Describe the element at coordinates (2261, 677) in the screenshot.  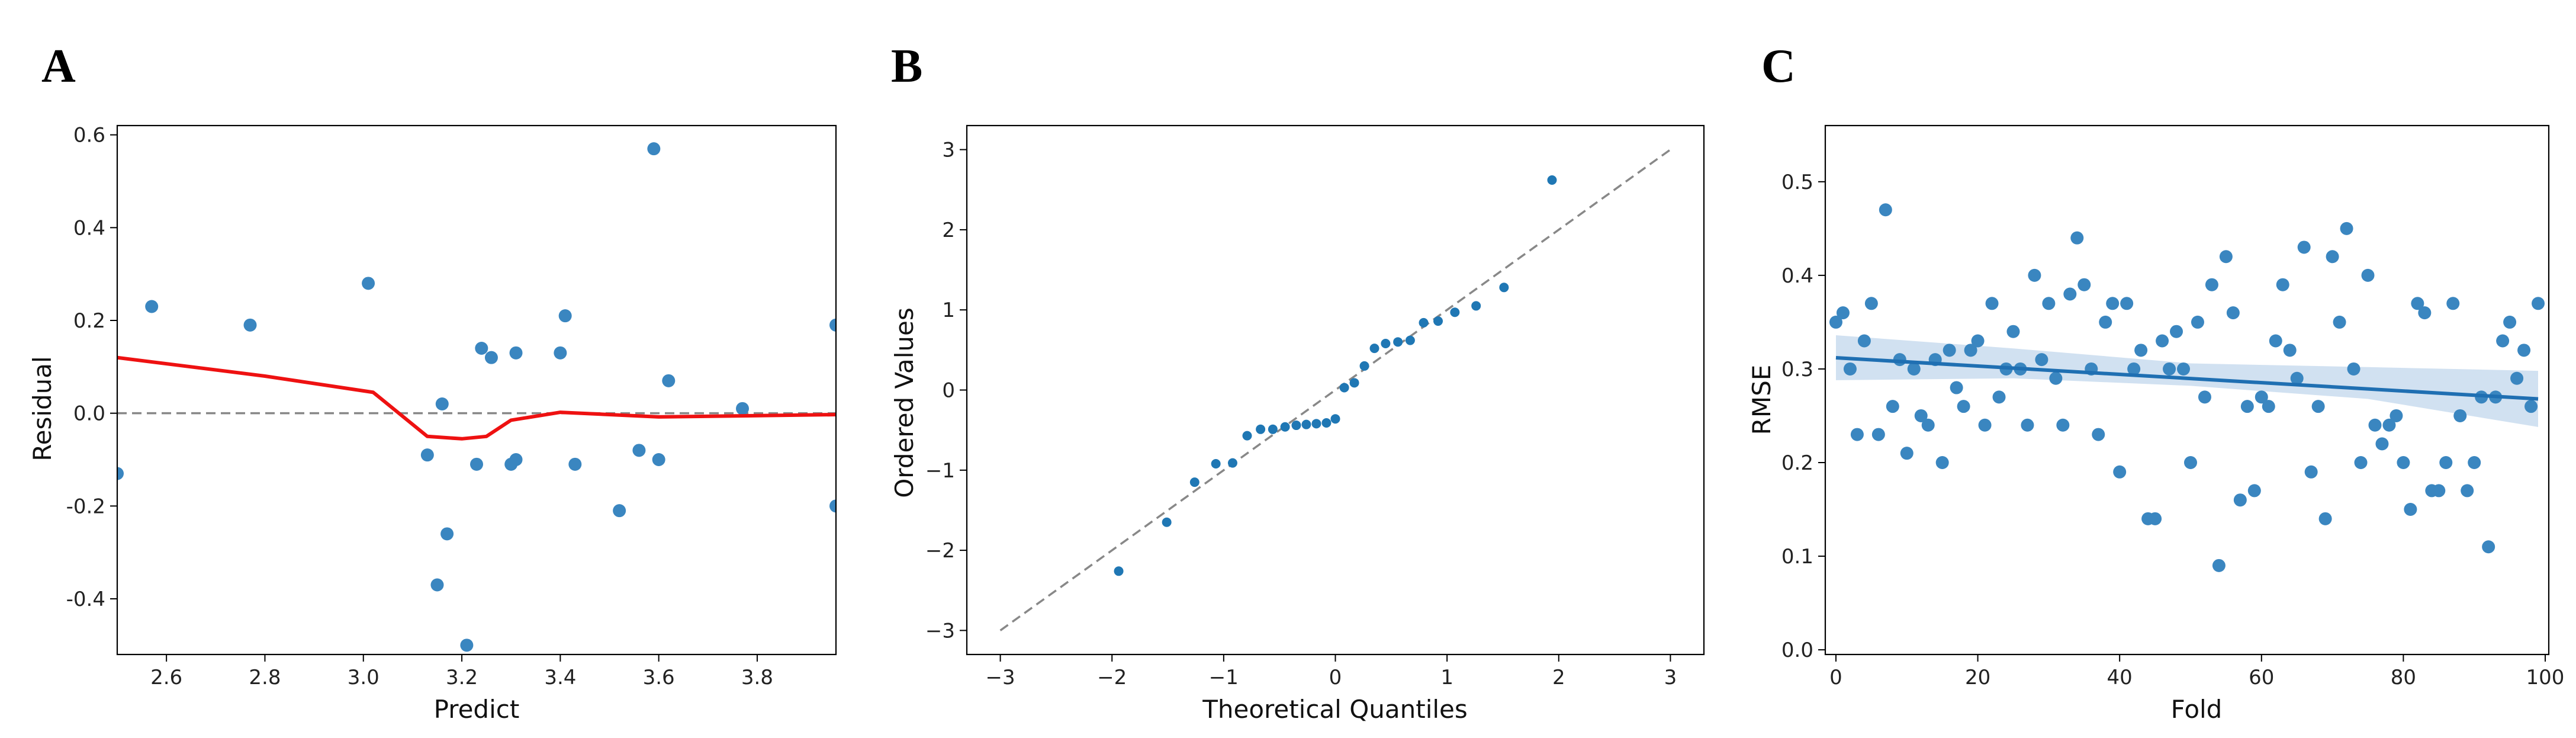
I see `x-tick-label: 60` at that location.